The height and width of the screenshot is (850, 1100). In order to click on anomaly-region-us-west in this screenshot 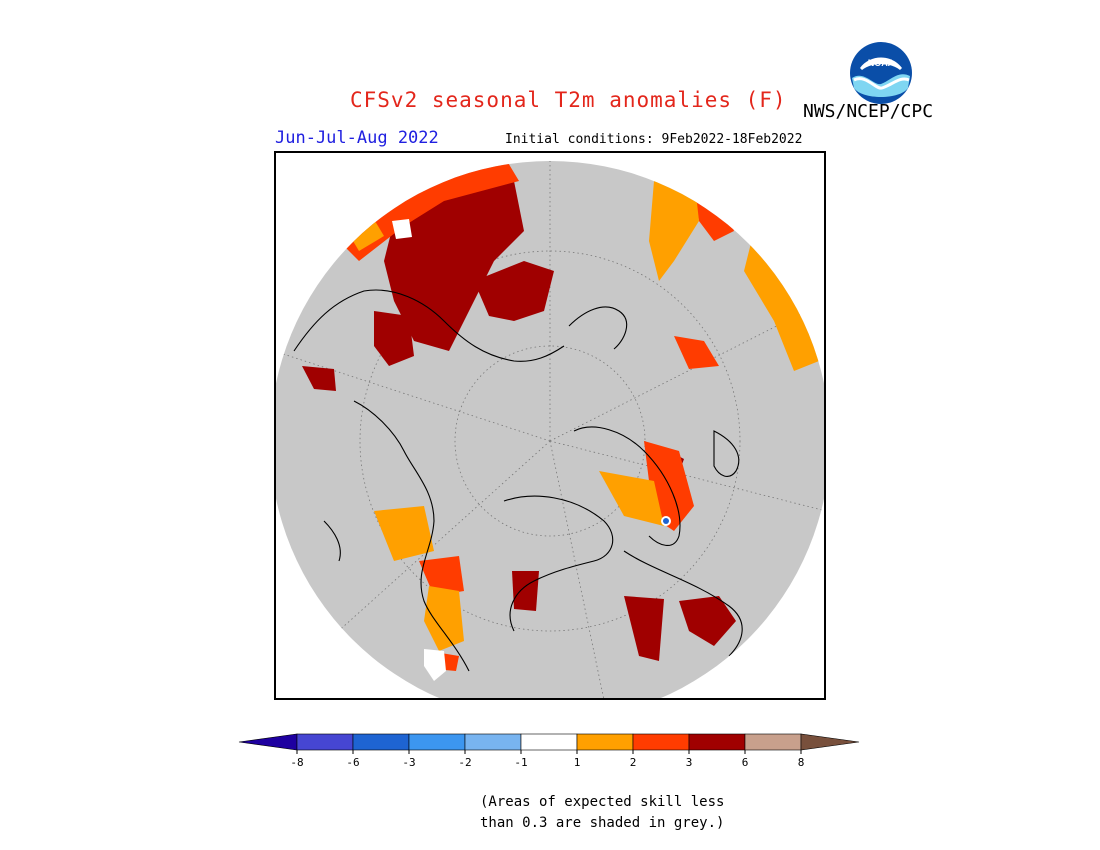, I will do `click(644, 628)`.